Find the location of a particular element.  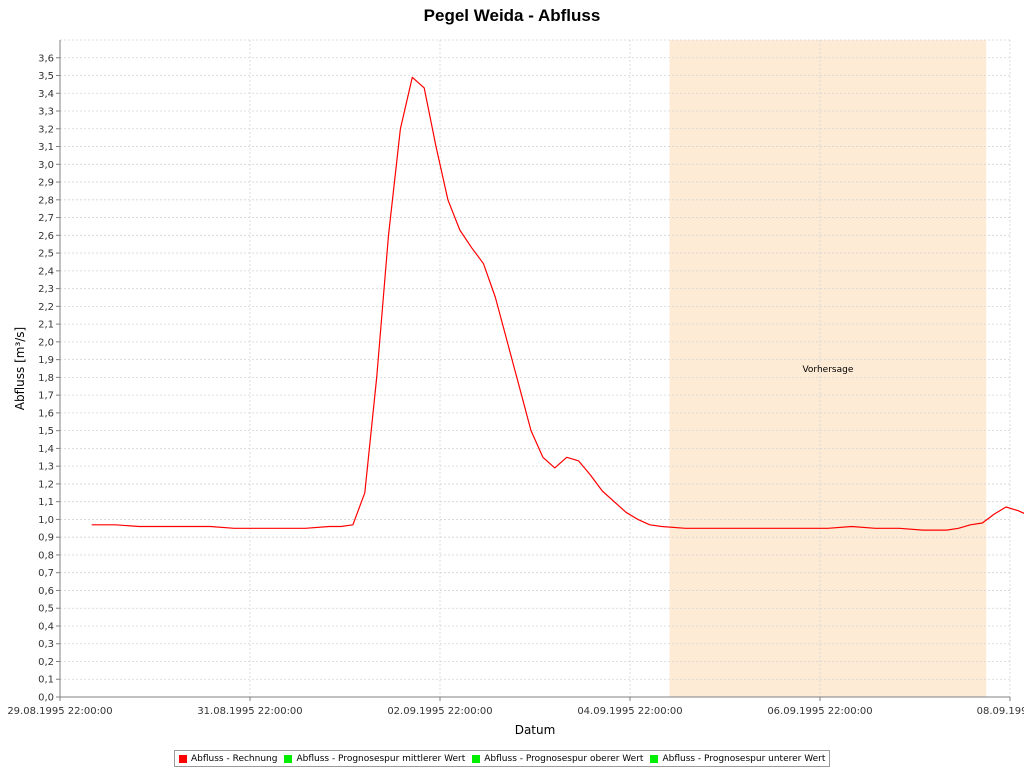

y-tick-label: 0,0 is located at coordinates (46, 698).